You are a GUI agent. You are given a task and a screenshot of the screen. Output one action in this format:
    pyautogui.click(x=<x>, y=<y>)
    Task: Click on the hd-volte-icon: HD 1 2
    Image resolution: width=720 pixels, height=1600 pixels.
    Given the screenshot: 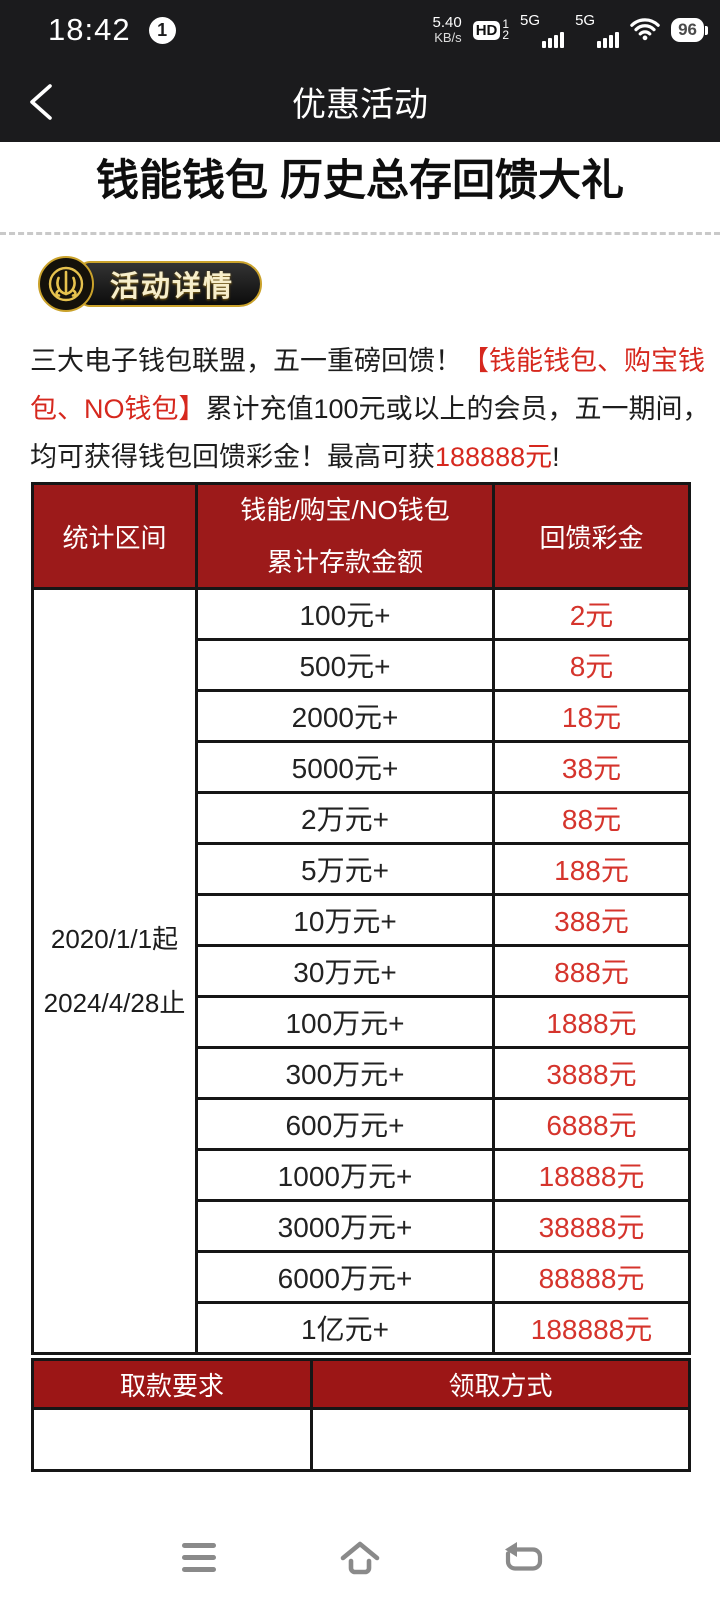 What is the action you would take?
    pyautogui.click(x=491, y=29)
    